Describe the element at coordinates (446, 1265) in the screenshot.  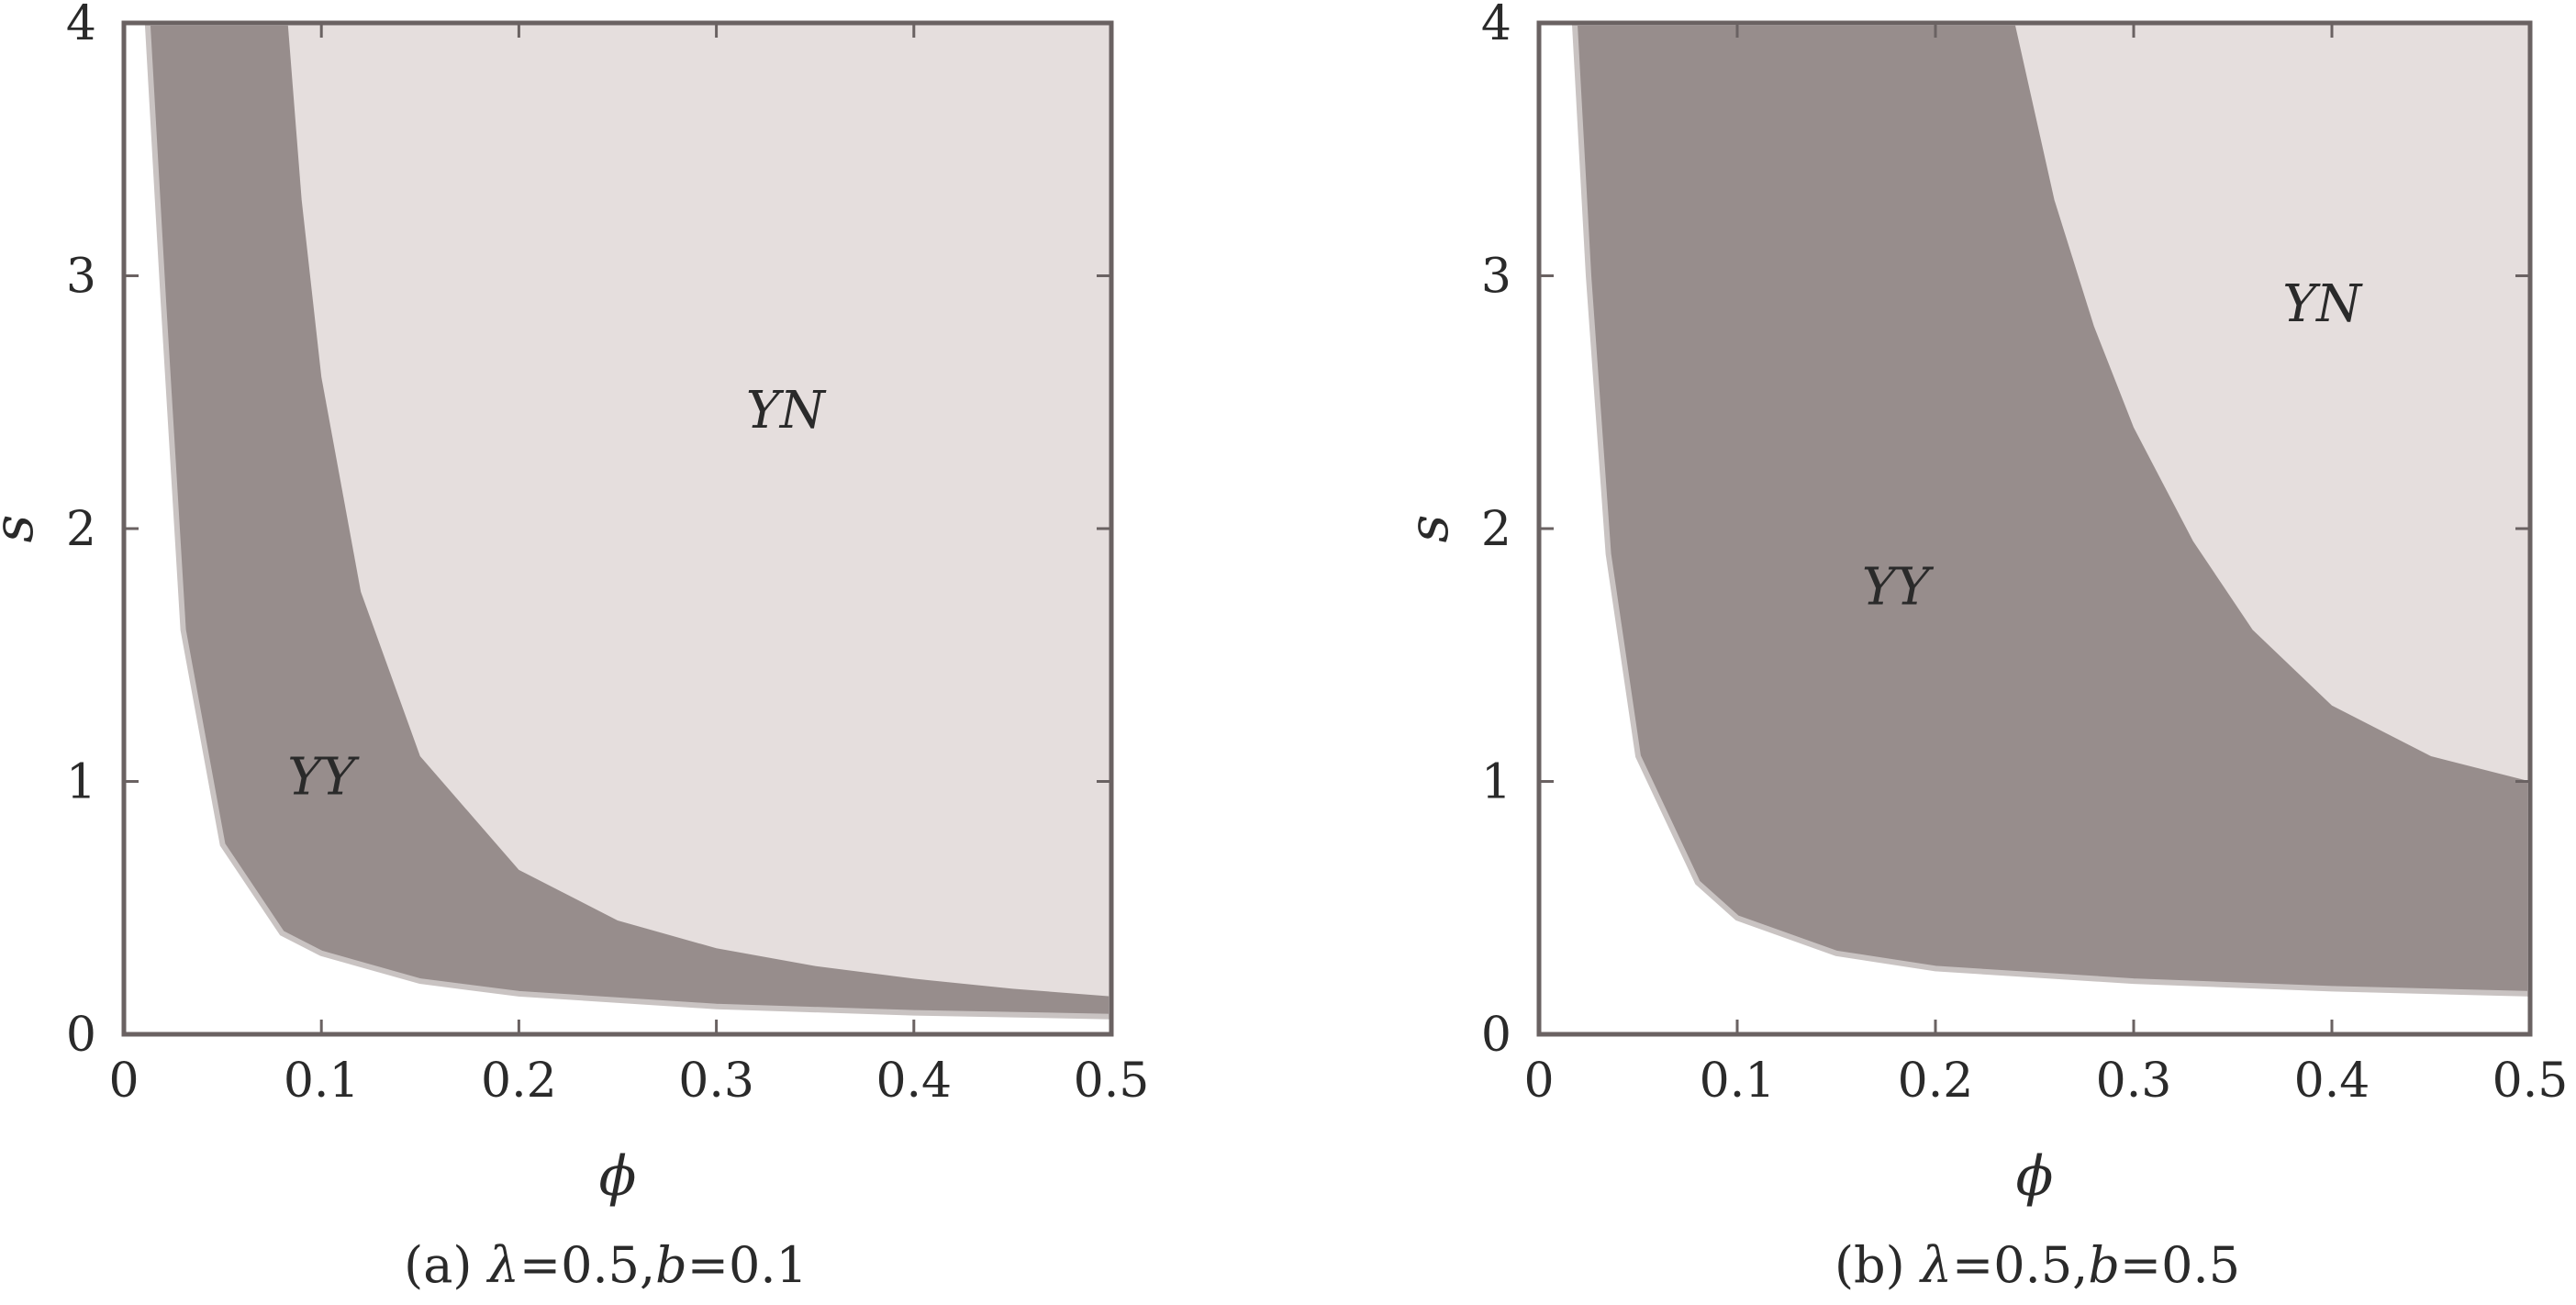
I see `caption-panel: (a)` at that location.